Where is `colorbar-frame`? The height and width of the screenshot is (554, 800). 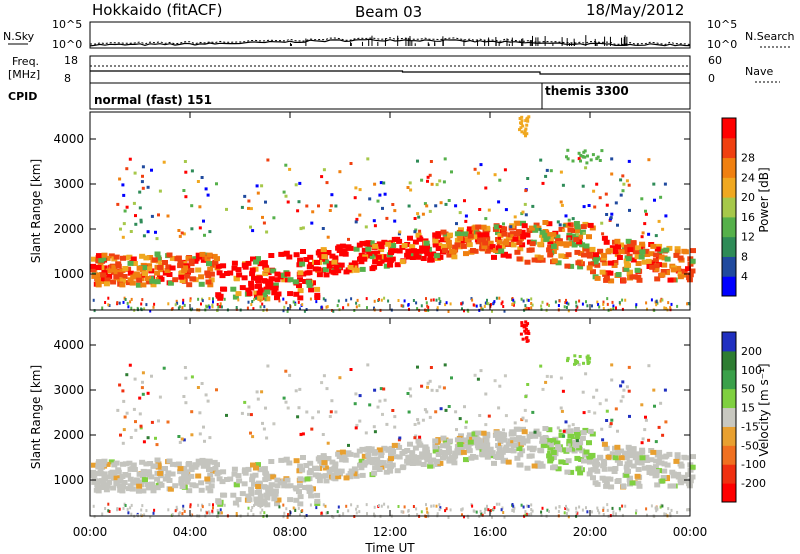 colorbar-frame is located at coordinates (729, 417).